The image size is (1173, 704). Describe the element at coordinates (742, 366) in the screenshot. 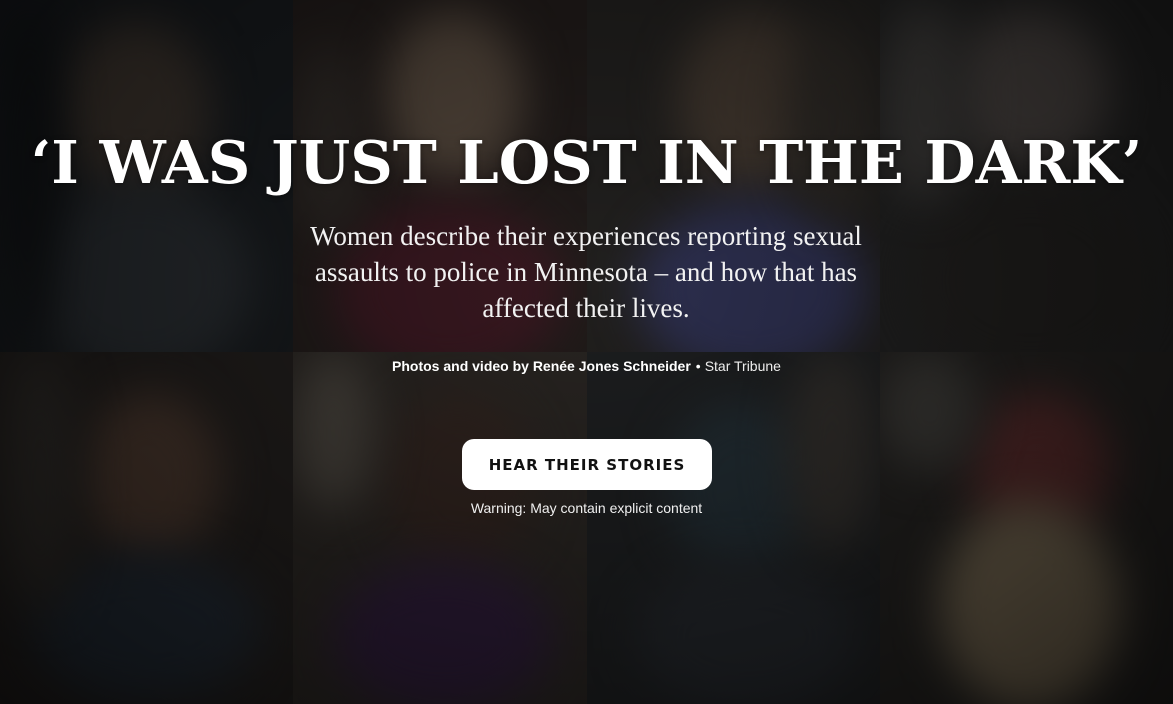

I see `credit-outlet: Star Tribune` at that location.